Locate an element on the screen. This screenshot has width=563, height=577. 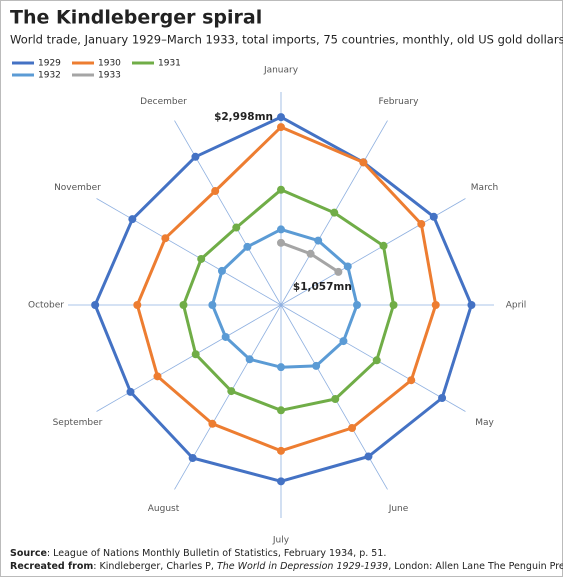
recreated-label: Recreated from is located at coordinates (51, 566).